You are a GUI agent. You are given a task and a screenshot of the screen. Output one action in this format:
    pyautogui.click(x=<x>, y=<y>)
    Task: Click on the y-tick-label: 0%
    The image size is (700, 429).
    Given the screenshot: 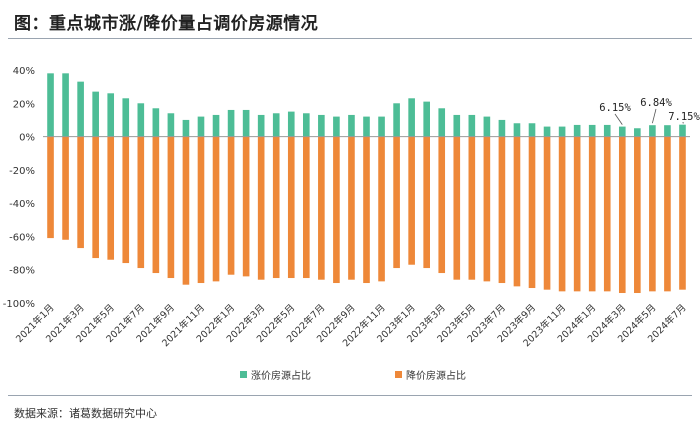 What is the action you would take?
    pyautogui.click(x=27, y=138)
    